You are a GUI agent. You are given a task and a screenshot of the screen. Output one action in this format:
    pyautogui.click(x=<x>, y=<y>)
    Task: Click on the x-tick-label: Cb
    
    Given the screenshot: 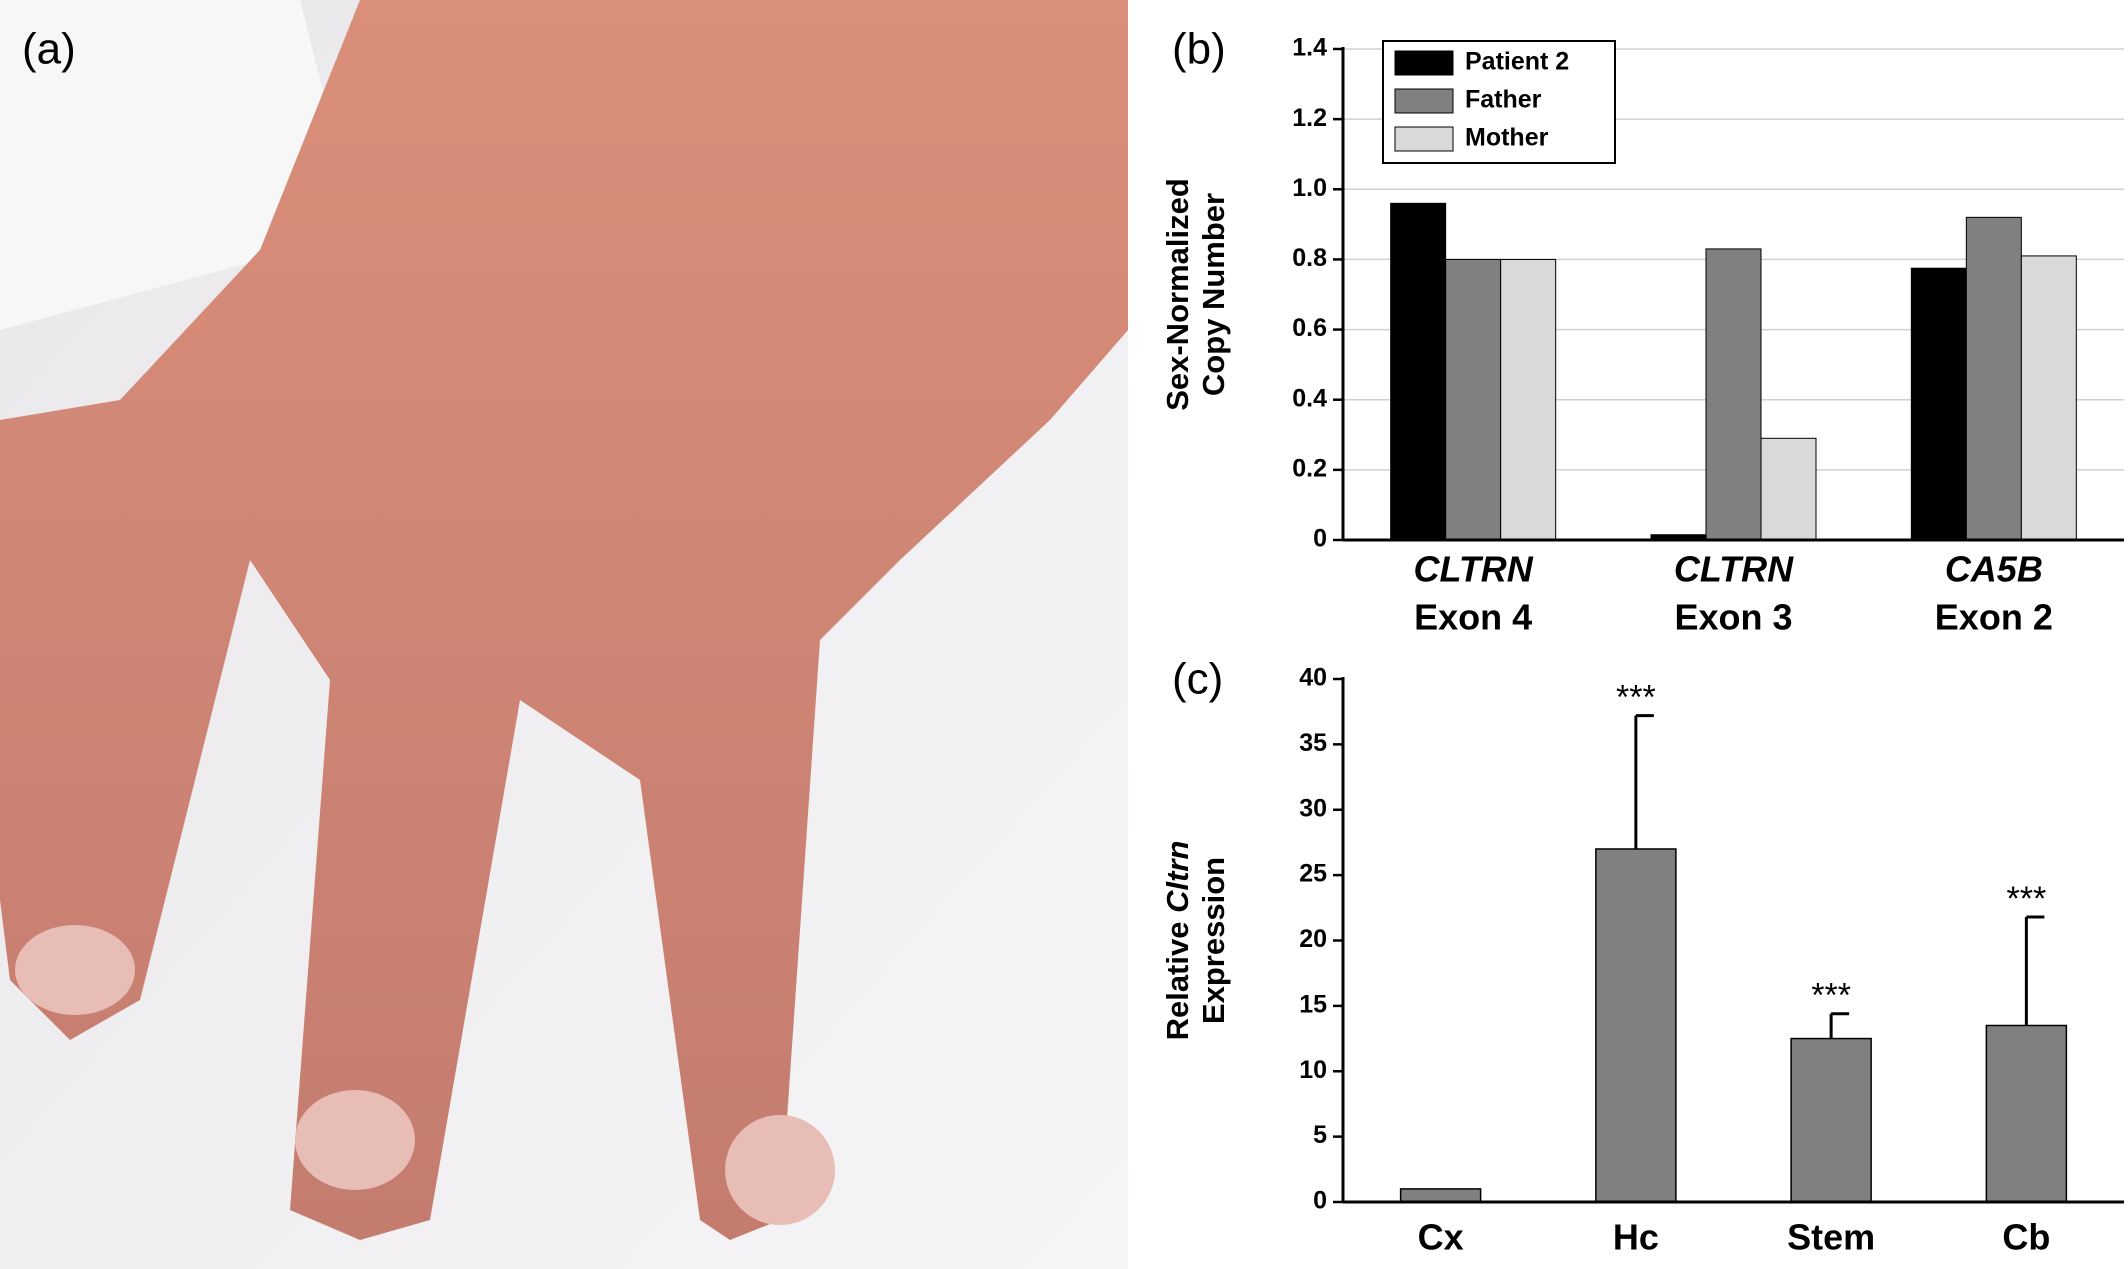 What is the action you would take?
    pyautogui.click(x=2026, y=1237)
    